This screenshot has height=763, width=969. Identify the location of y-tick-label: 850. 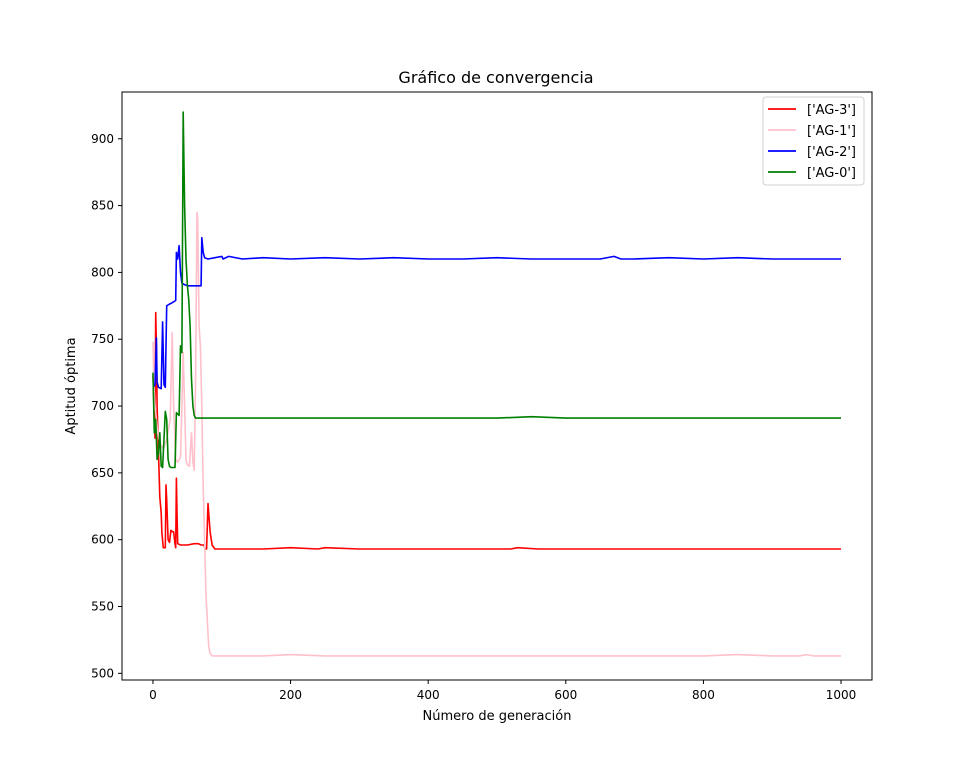
(102, 206).